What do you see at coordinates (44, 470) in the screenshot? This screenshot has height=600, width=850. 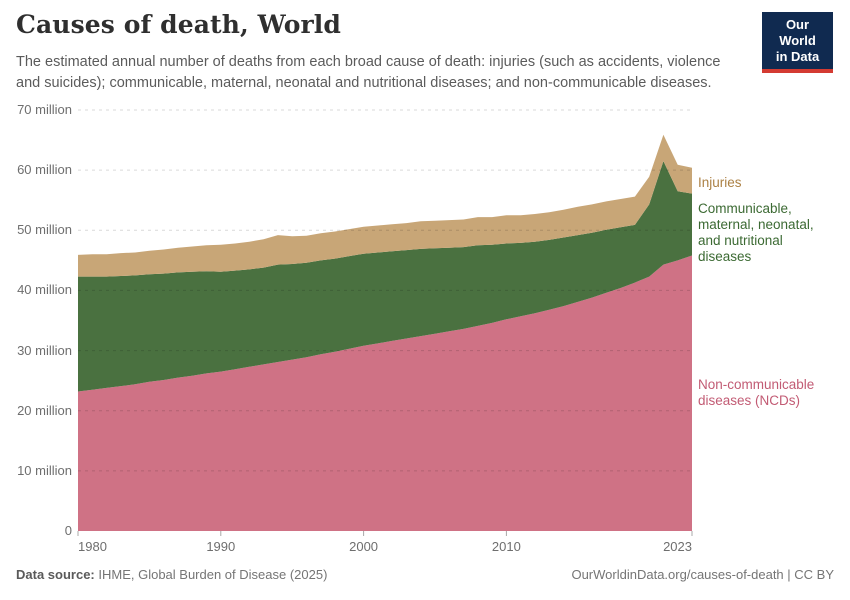 I see `y-tick-label-10: 10 million` at bounding box center [44, 470].